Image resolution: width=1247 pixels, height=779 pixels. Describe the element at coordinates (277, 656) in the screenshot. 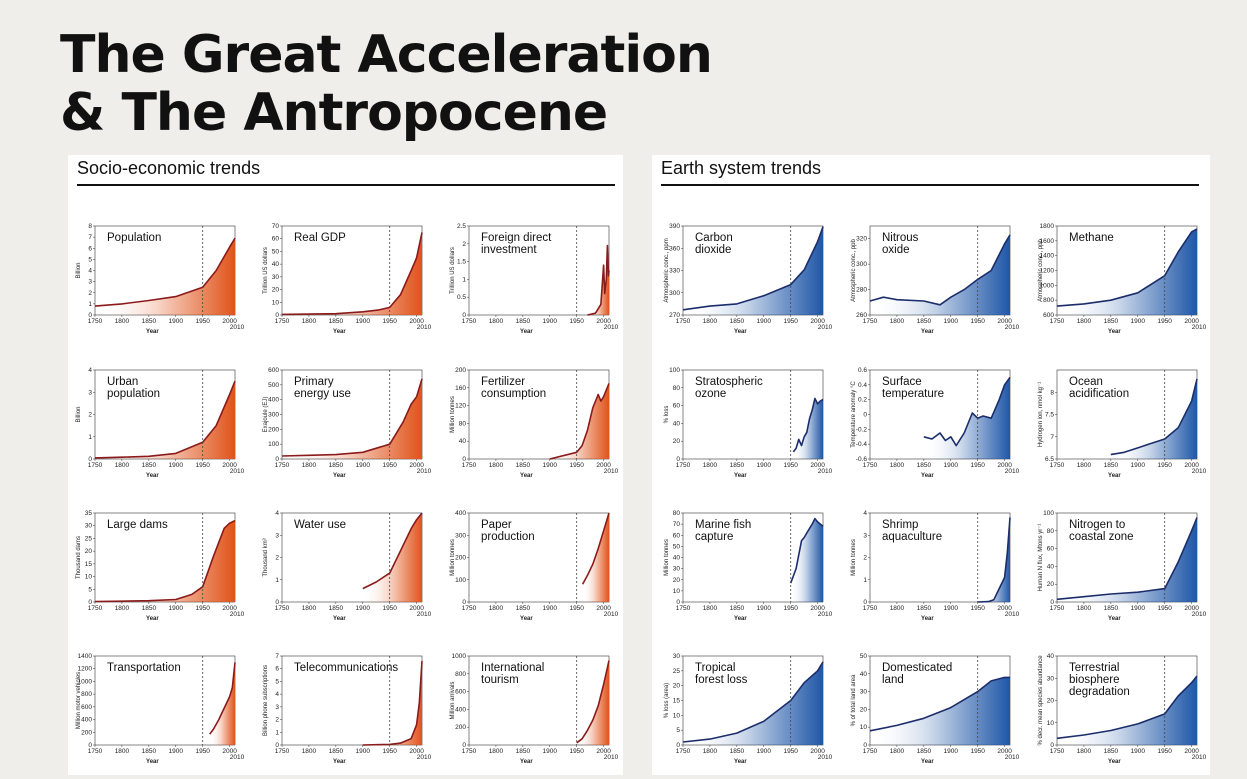

I see `y-tick-label: 7` at that location.